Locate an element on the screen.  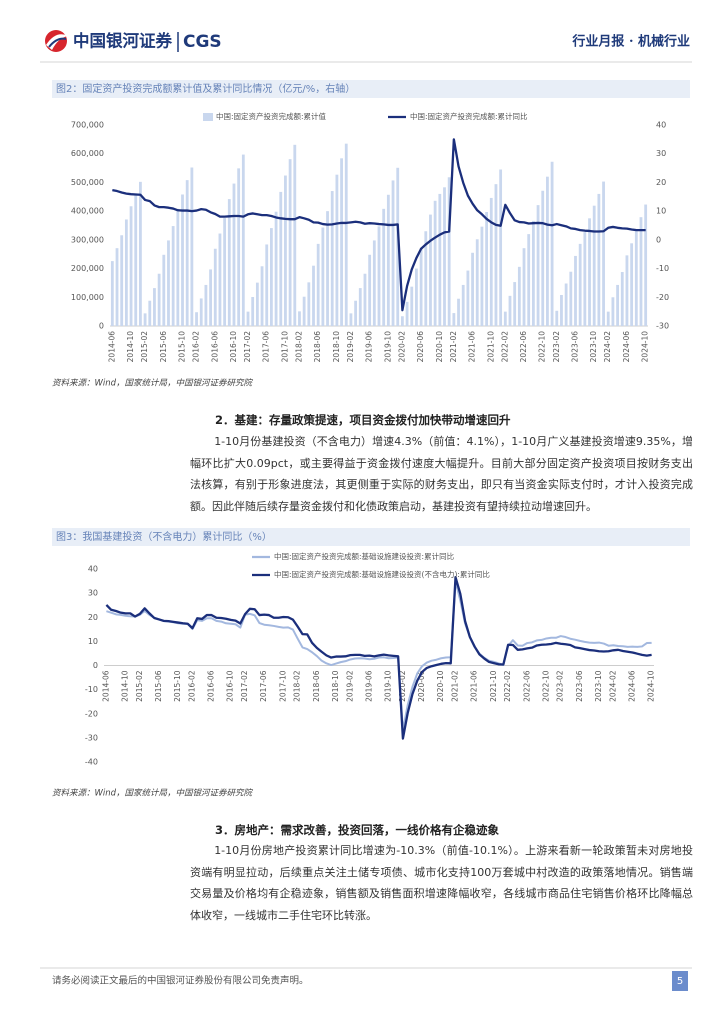
y-tick-label: 100,000 is located at coordinates (87, 297).